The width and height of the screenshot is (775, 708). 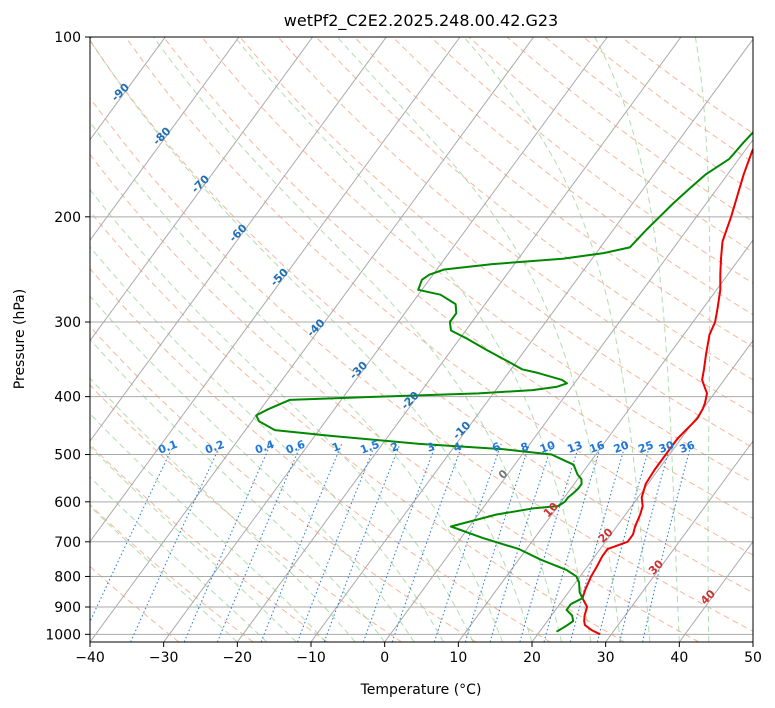 I want to click on mixing-ratio-label: 30, so click(x=666, y=447).